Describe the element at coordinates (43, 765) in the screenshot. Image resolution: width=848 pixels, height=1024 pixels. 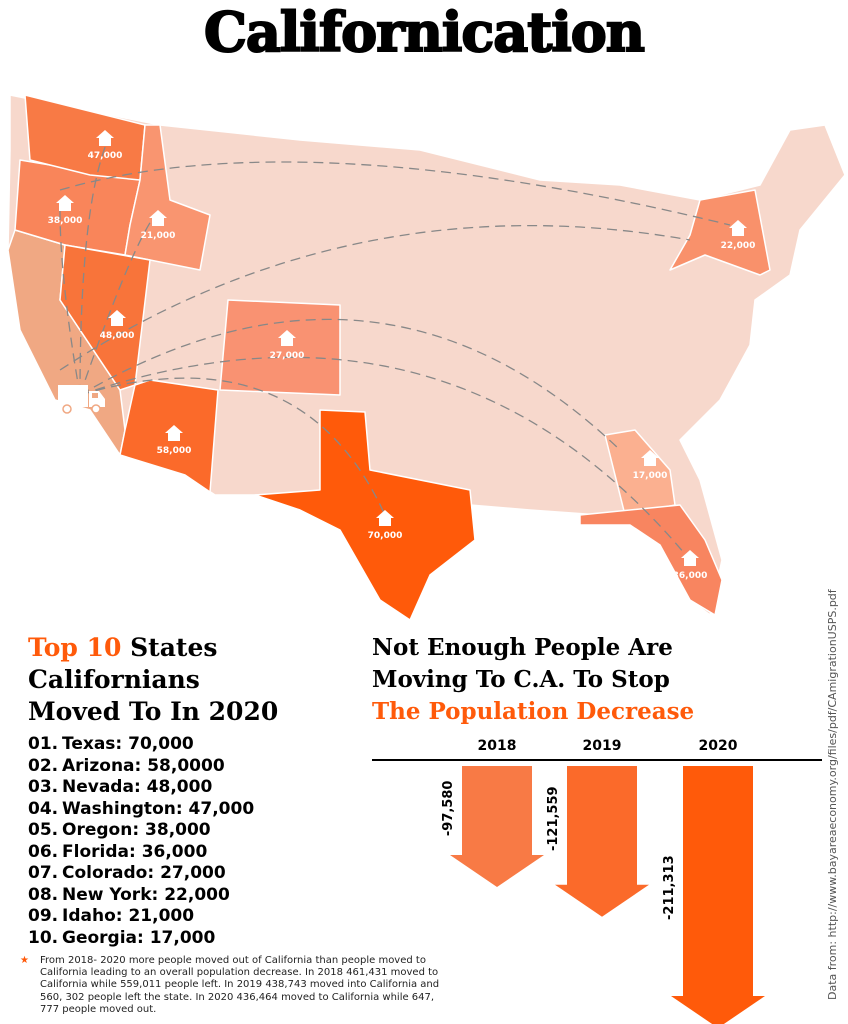
I see `rank: 02.` at that location.